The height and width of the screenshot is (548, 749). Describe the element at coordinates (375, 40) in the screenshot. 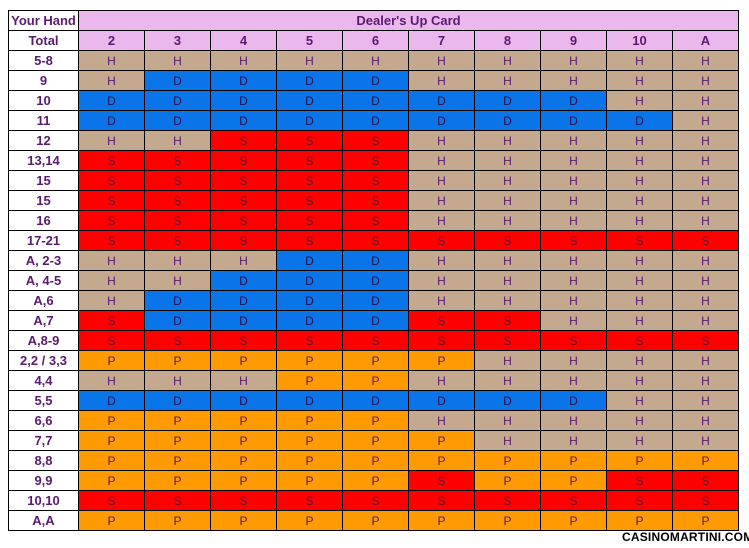

I see `up-card-6: 6` at that location.